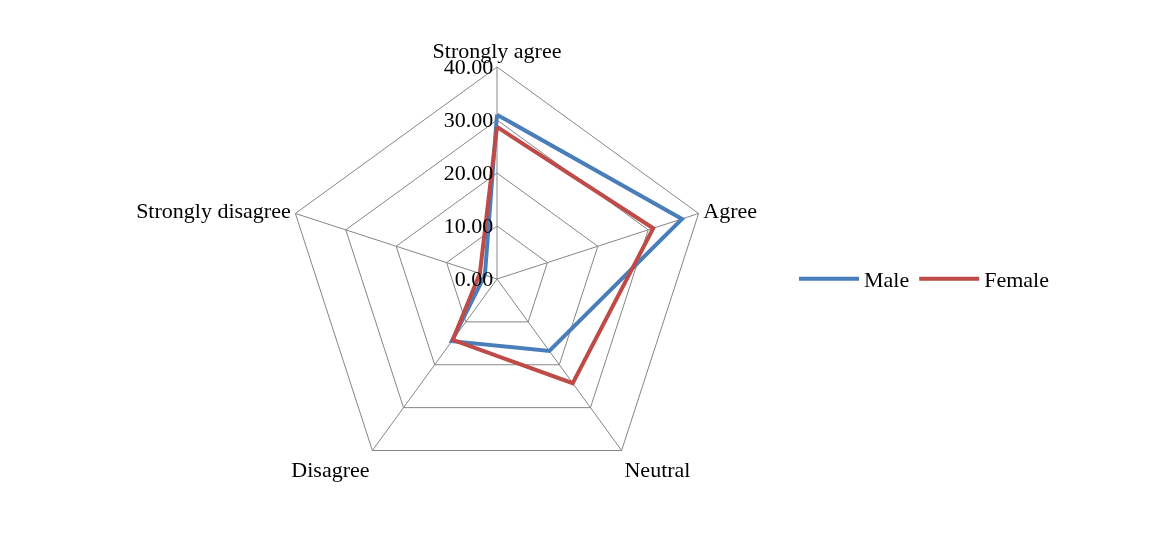 This screenshot has height=547, width=1168. I want to click on legend-label: Female, so click(1016, 280).